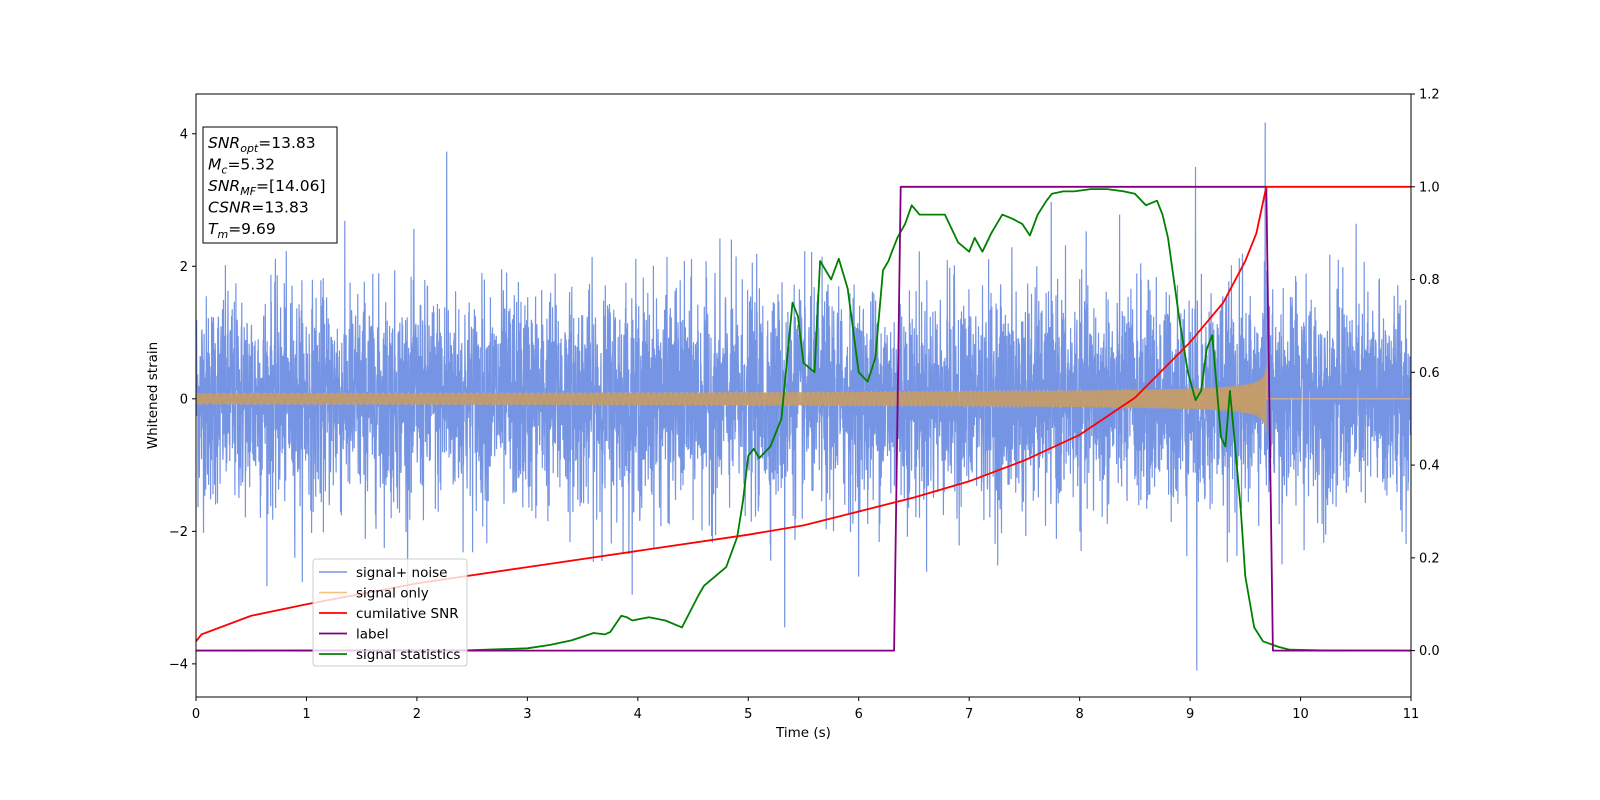 The height and width of the screenshot is (800, 1600). I want to click on y-left-tick-label: 4, so click(184, 134).